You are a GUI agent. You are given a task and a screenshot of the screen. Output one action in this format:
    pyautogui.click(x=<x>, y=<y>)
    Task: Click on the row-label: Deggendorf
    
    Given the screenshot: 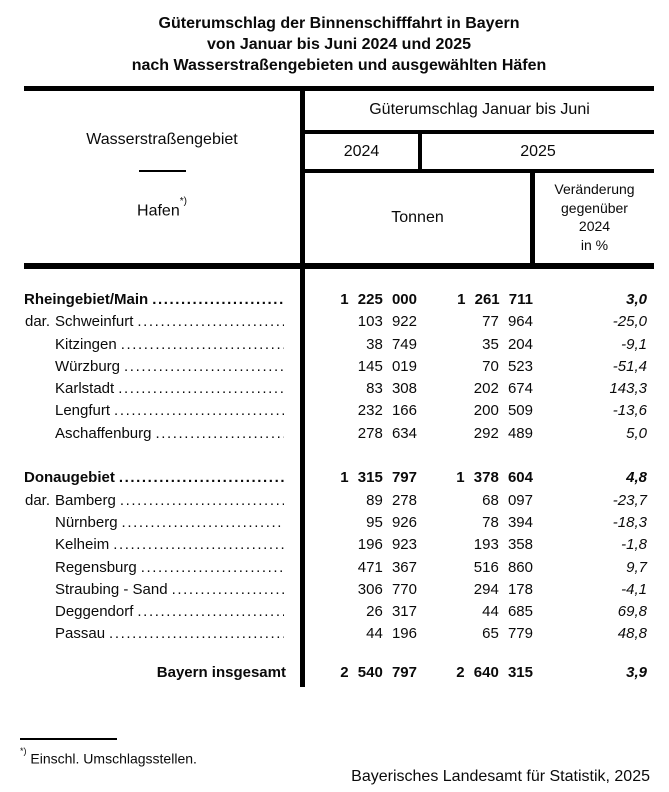 What is the action you would take?
    pyautogui.click(x=162, y=612)
    